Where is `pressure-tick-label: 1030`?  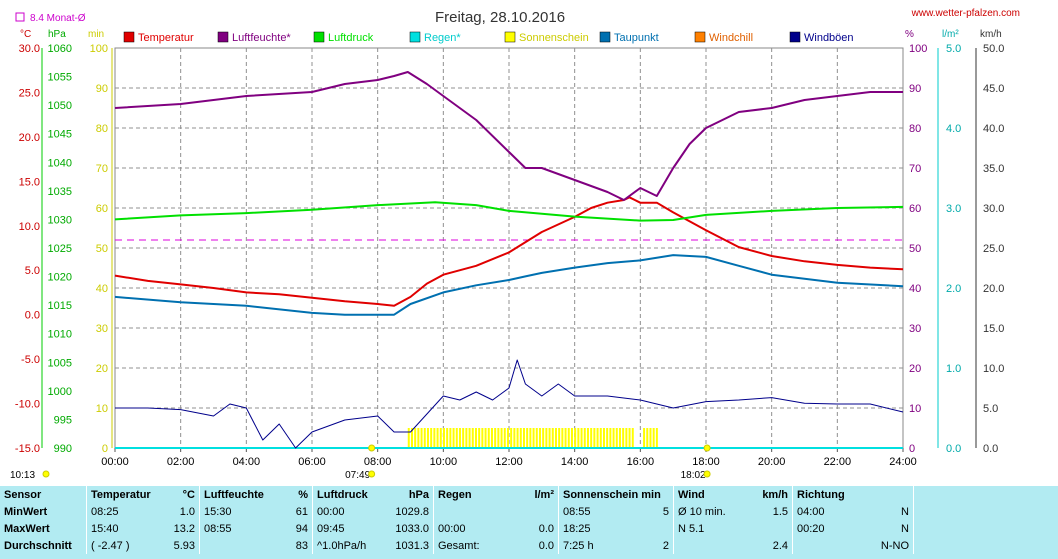 pressure-tick-label: 1030 is located at coordinates (60, 220).